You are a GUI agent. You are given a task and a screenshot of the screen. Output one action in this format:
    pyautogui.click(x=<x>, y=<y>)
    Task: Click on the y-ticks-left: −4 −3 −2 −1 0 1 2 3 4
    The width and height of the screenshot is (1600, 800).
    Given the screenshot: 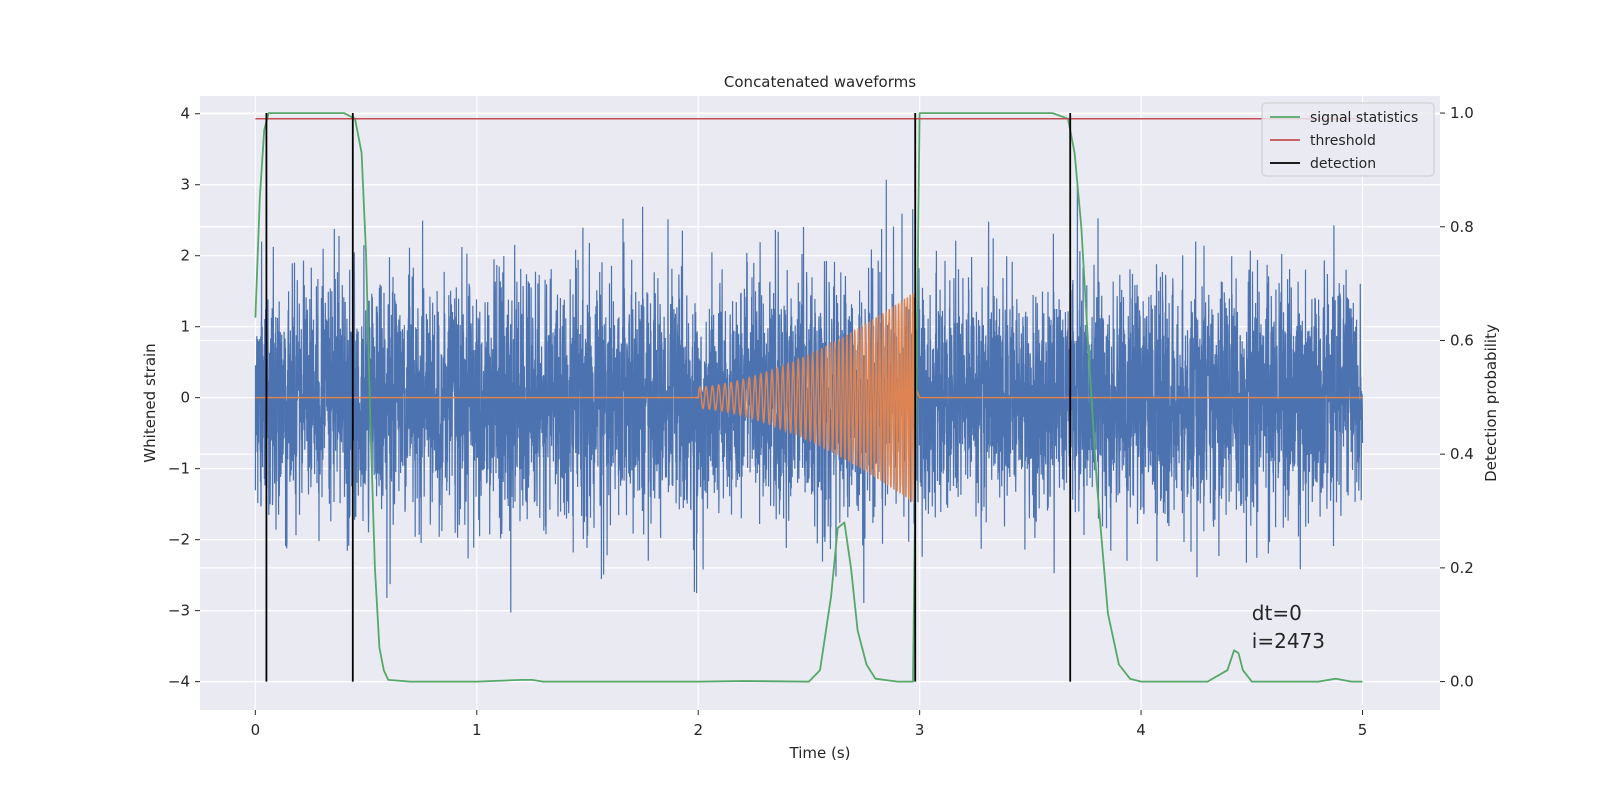 What is the action you would take?
    pyautogui.click(x=184, y=398)
    